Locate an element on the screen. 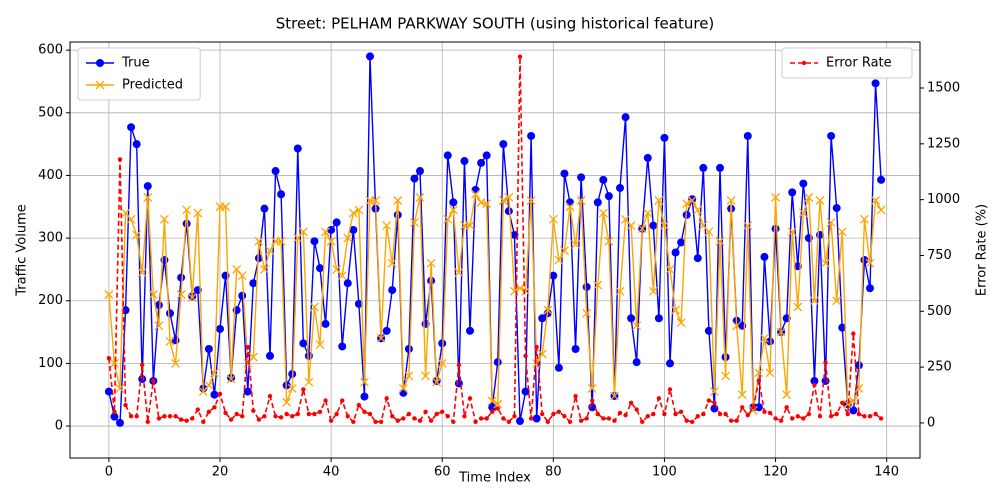  y2-tick-label: 750 is located at coordinates (939, 255).